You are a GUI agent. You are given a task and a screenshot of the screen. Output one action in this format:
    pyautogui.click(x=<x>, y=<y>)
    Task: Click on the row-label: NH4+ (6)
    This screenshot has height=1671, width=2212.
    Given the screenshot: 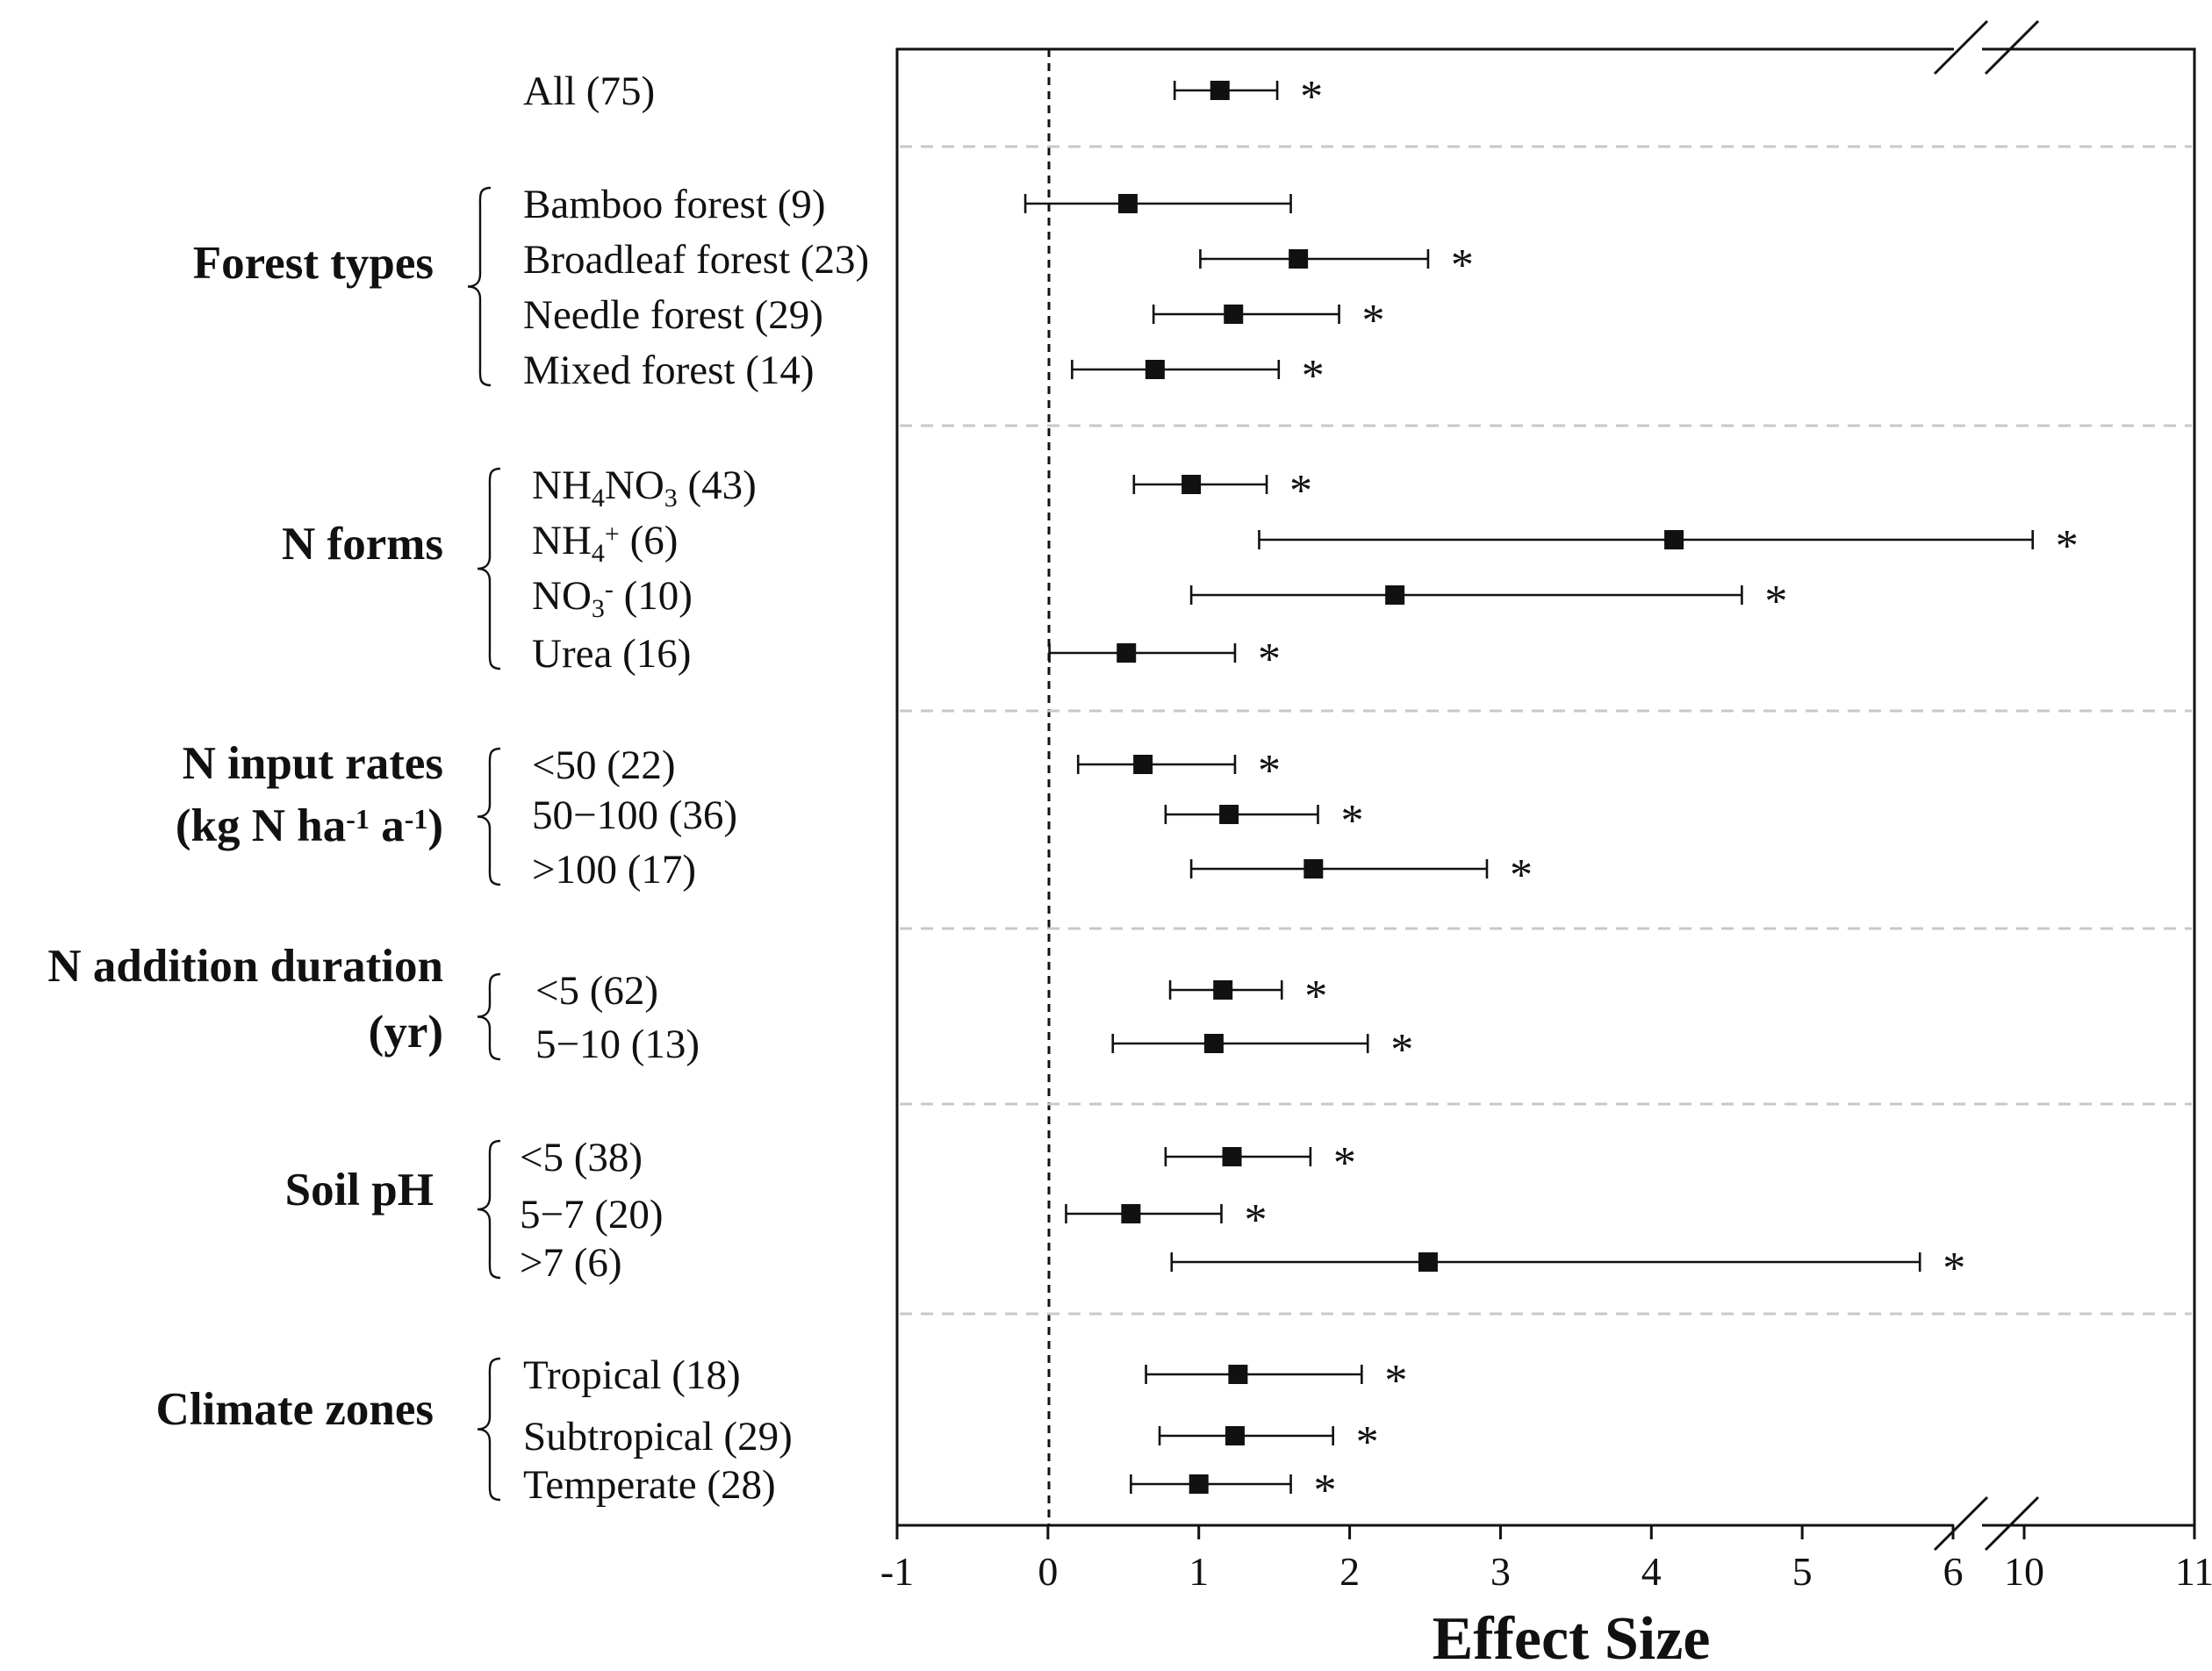 What is the action you would take?
    pyautogui.click(x=605, y=543)
    